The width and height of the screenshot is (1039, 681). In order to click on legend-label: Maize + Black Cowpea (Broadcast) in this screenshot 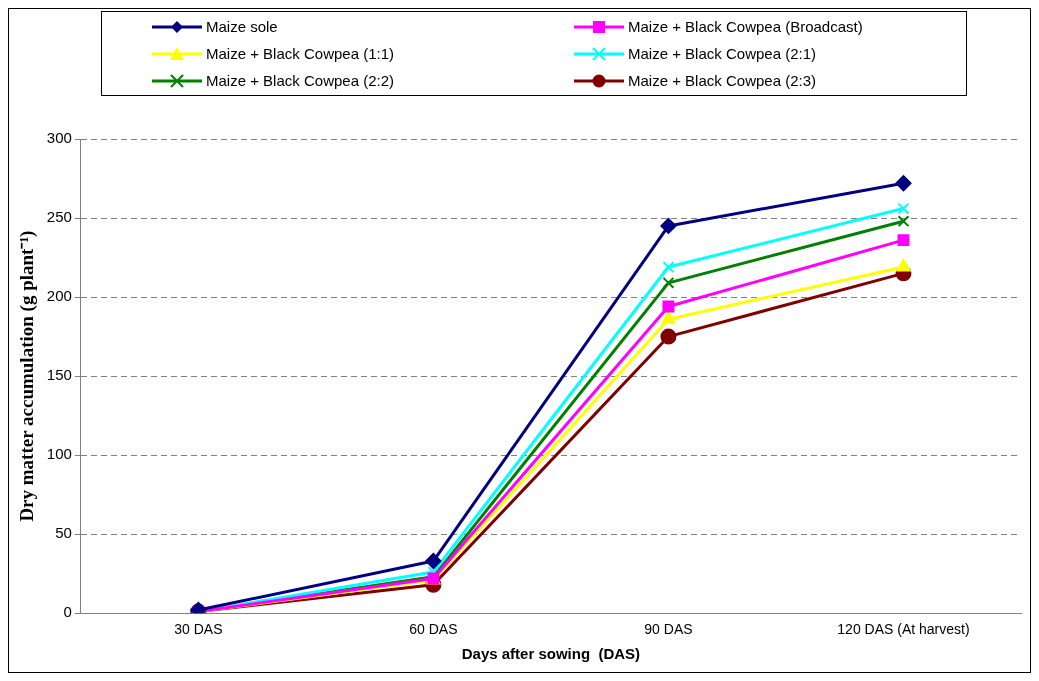, I will do `click(745, 26)`.